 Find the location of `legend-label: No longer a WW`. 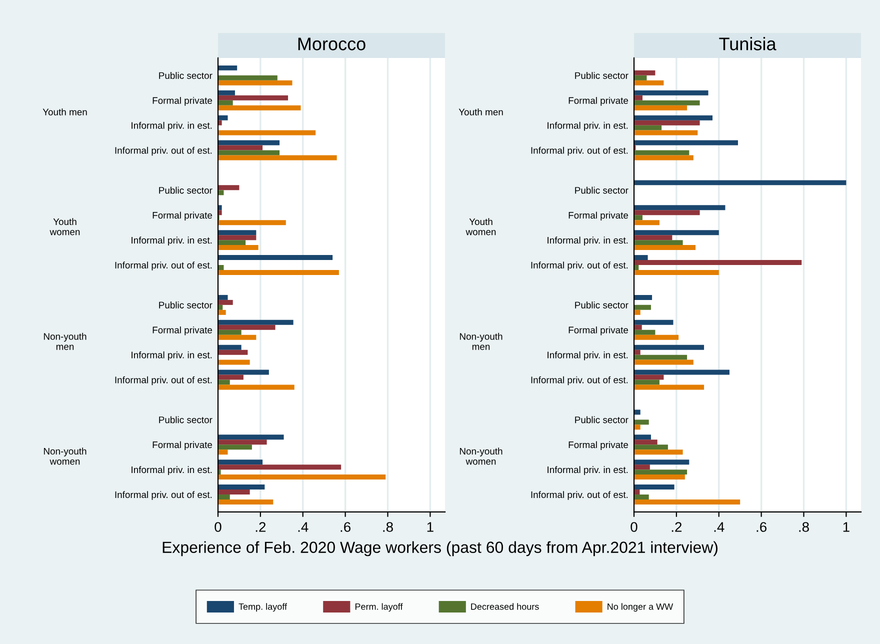

legend-label: No longer a WW is located at coordinates (641, 607).